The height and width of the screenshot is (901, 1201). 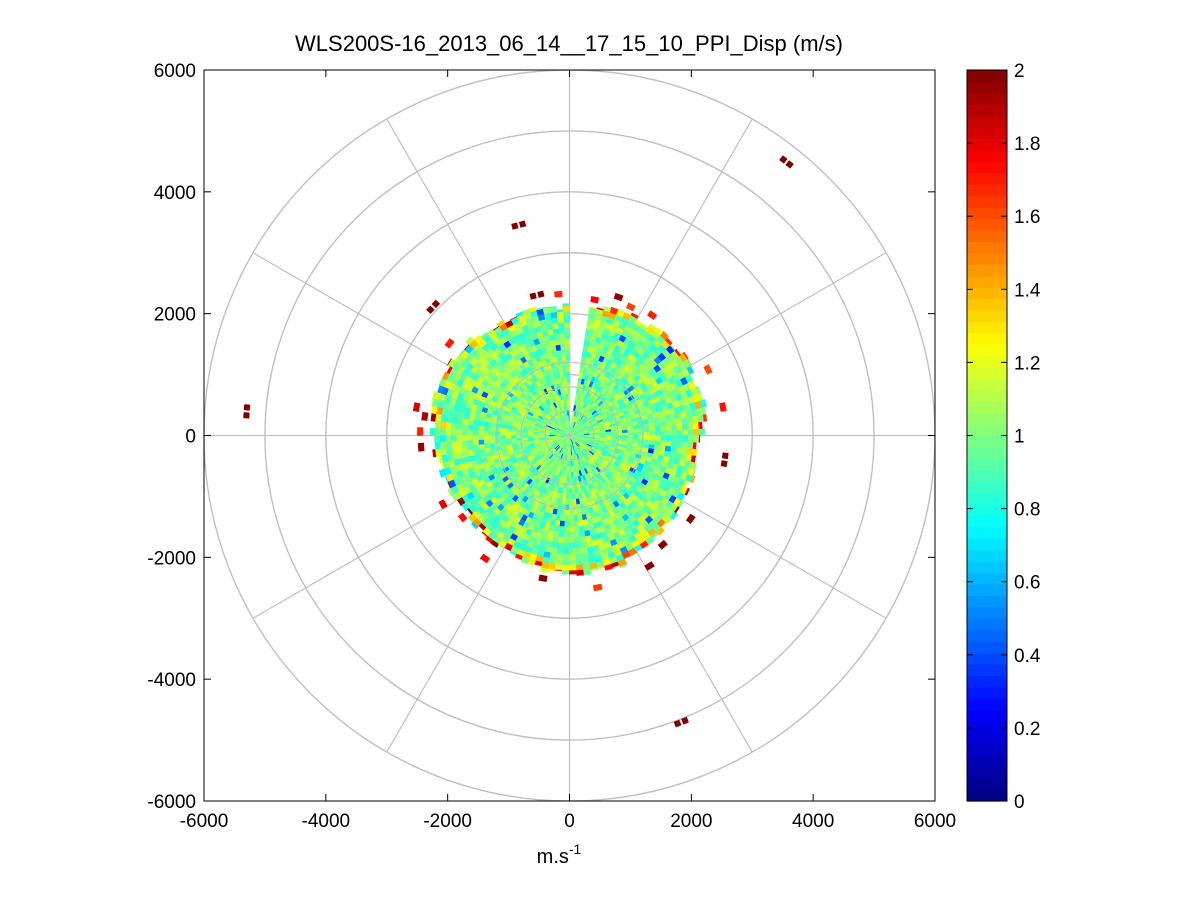 What do you see at coordinates (1027, 729) in the screenshot?
I see `colorbar-tick-label: 0.2` at bounding box center [1027, 729].